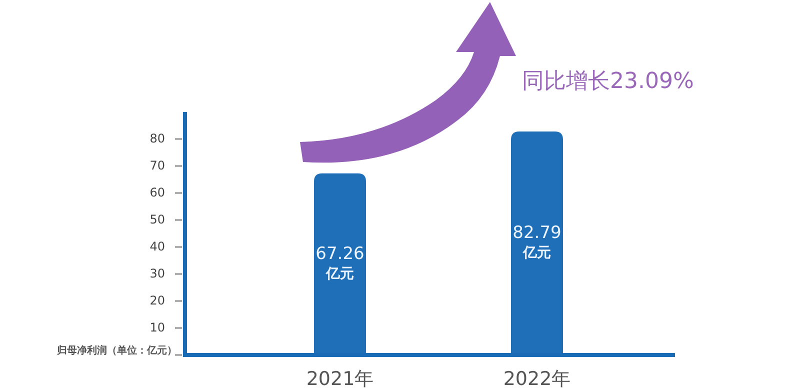  Describe the element at coordinates (116, 350) in the screenshot. I see `y-axis-title: 归母净利润（单位：亿元）` at that location.